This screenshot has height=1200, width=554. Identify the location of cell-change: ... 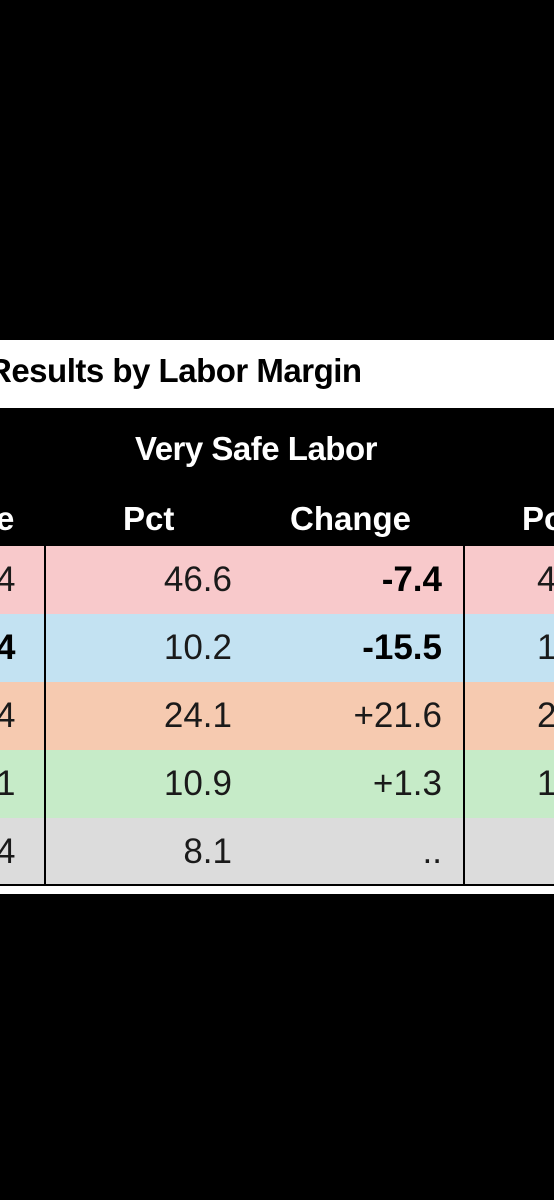
(432, 851).